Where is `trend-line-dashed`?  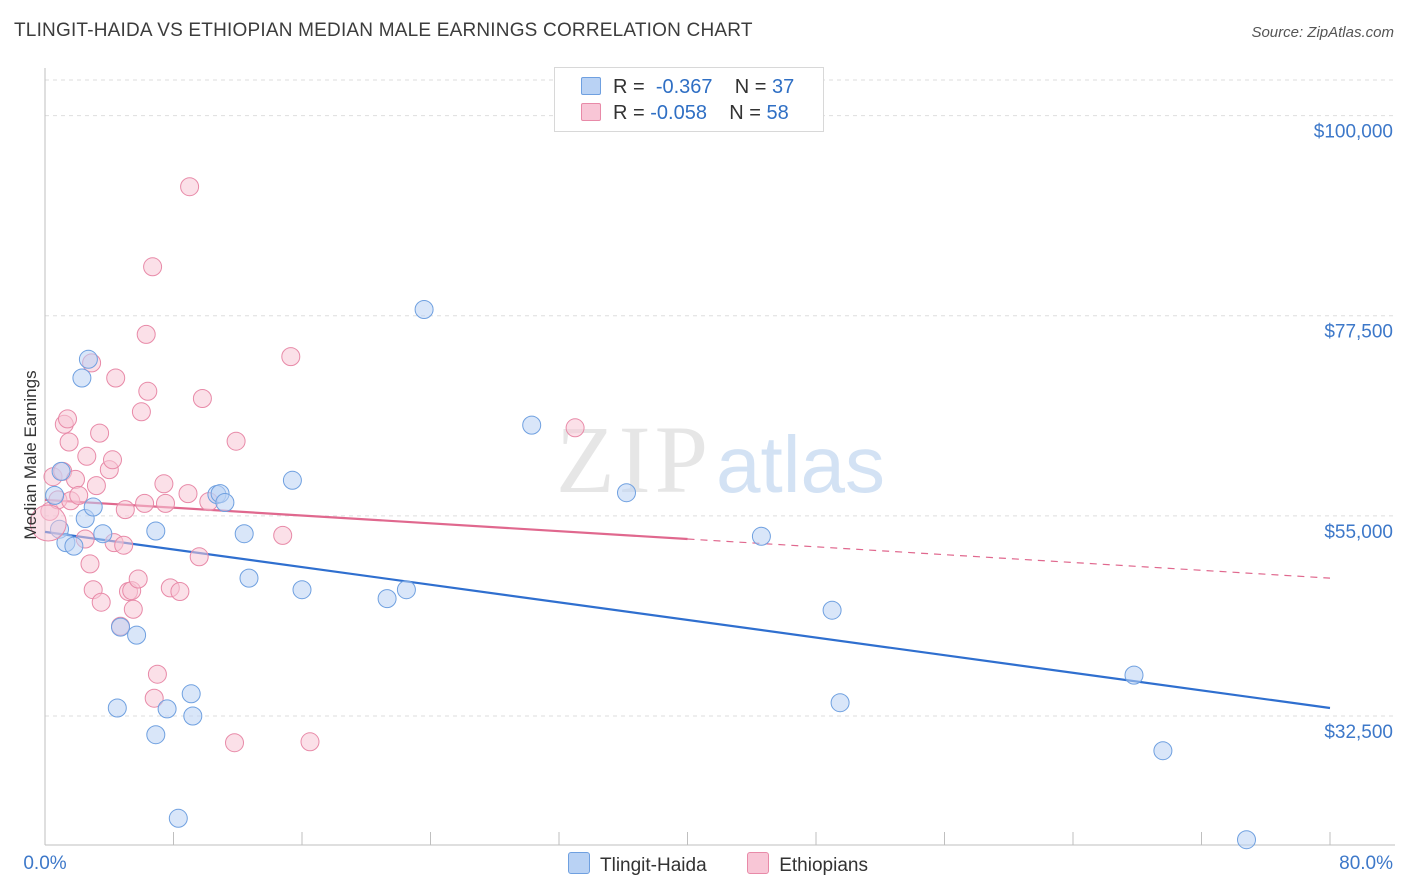 trend-line-dashed is located at coordinates (1009, 558).